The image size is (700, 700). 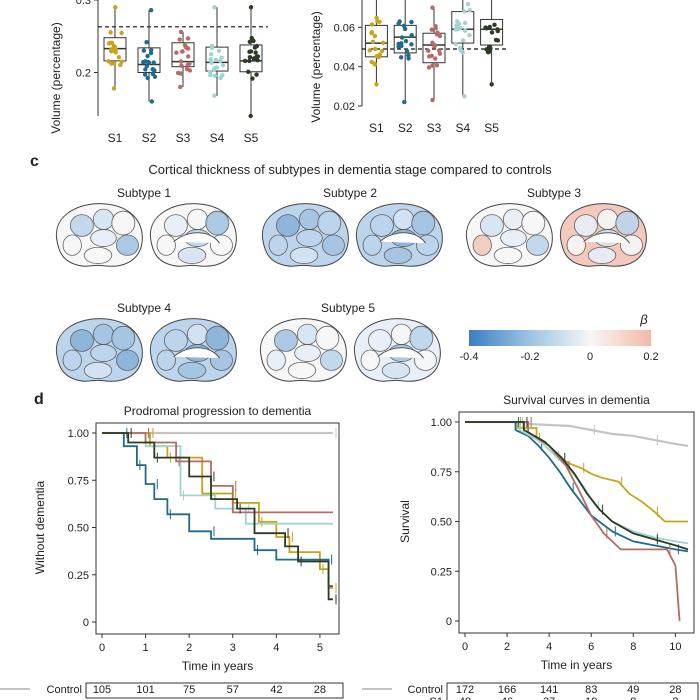 I want to click on x-tick-label: S1, so click(x=376, y=128).